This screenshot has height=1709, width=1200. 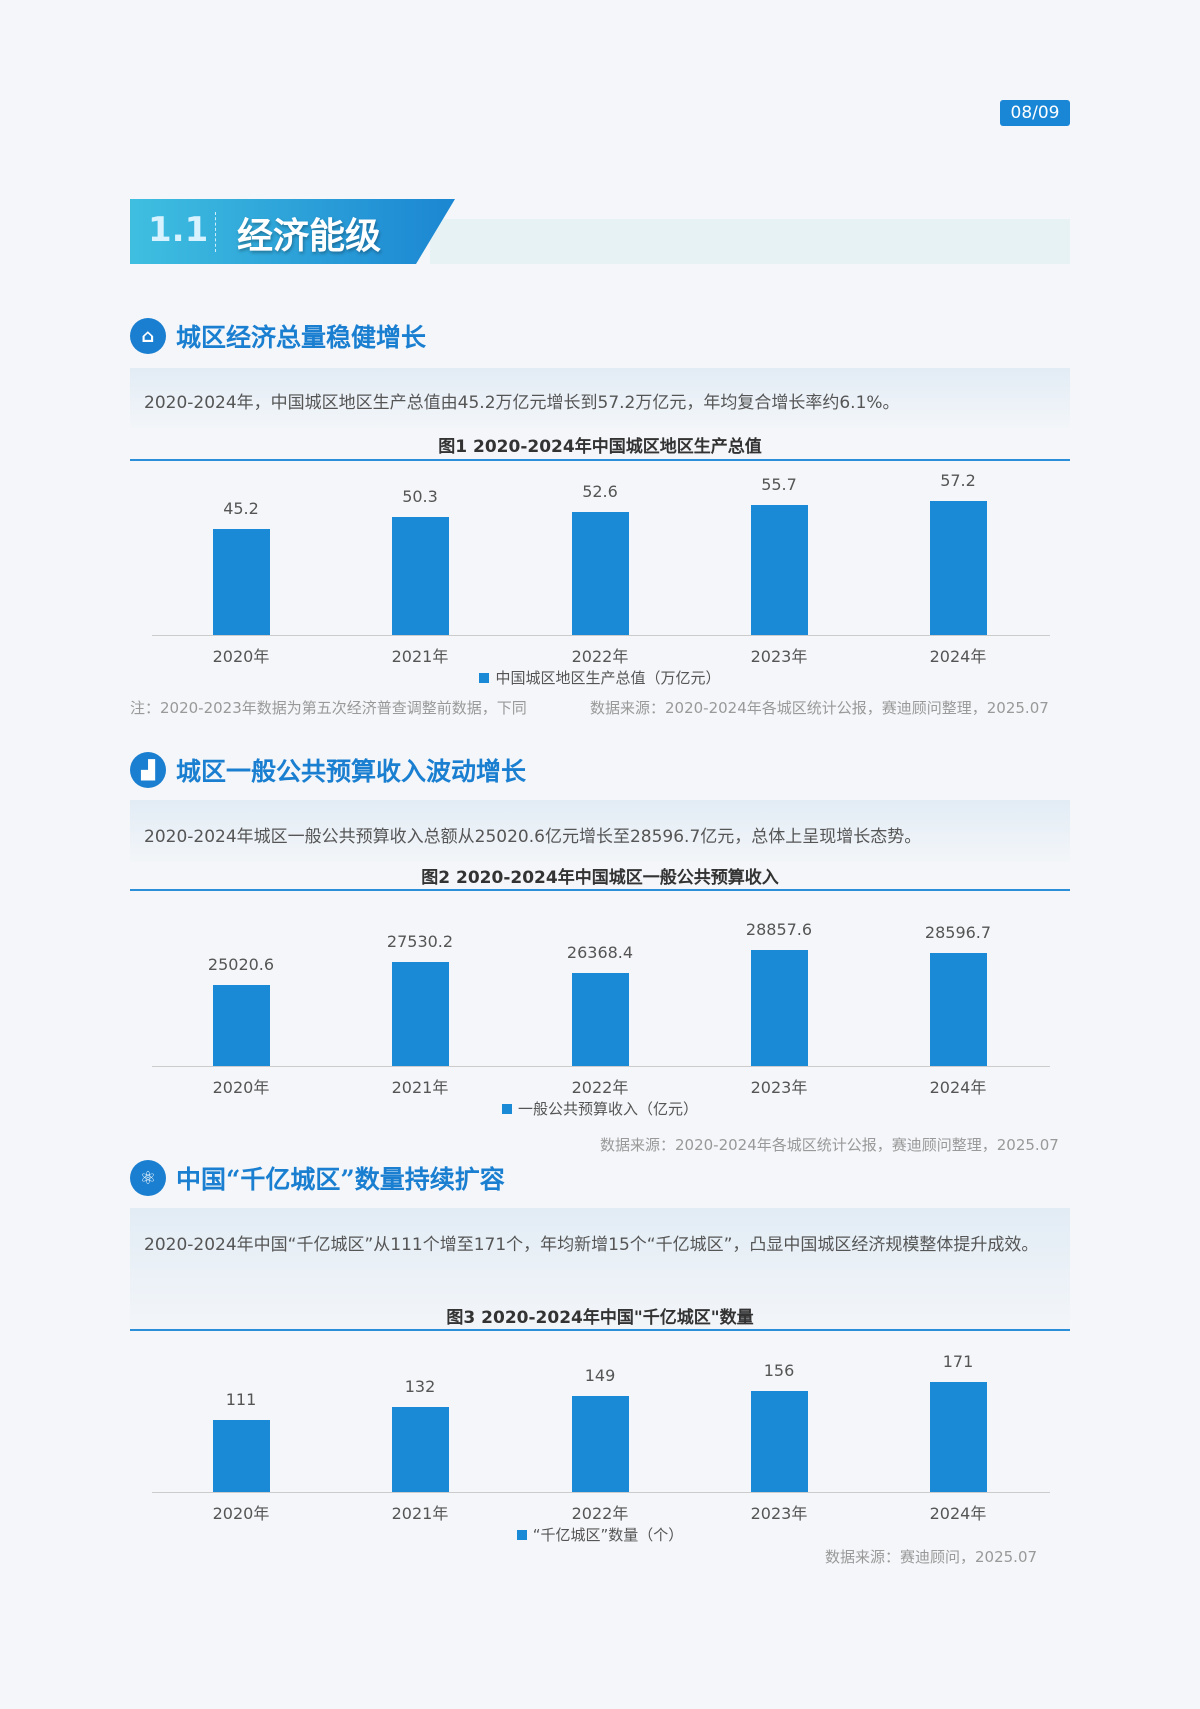 What do you see at coordinates (420, 497) in the screenshot?
I see `data-label: 50.3` at bounding box center [420, 497].